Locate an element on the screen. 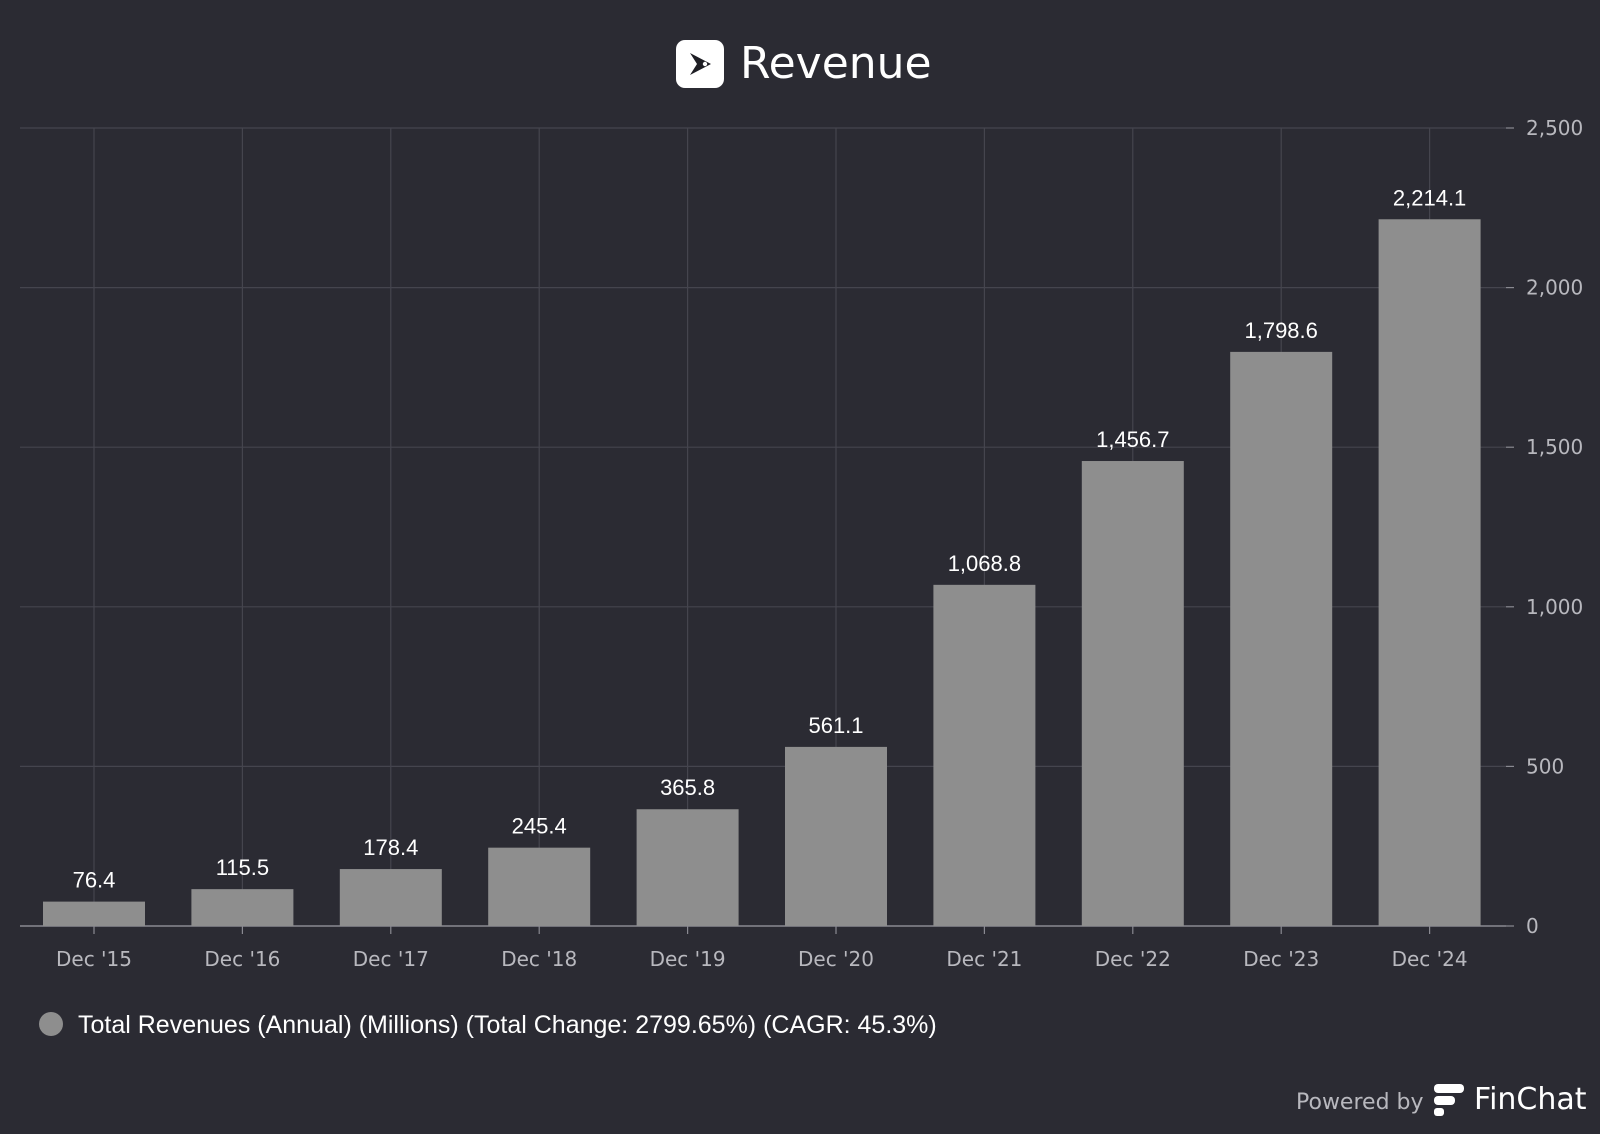 The image size is (1600, 1134). x-tick-label: Dec '16 is located at coordinates (242, 959).